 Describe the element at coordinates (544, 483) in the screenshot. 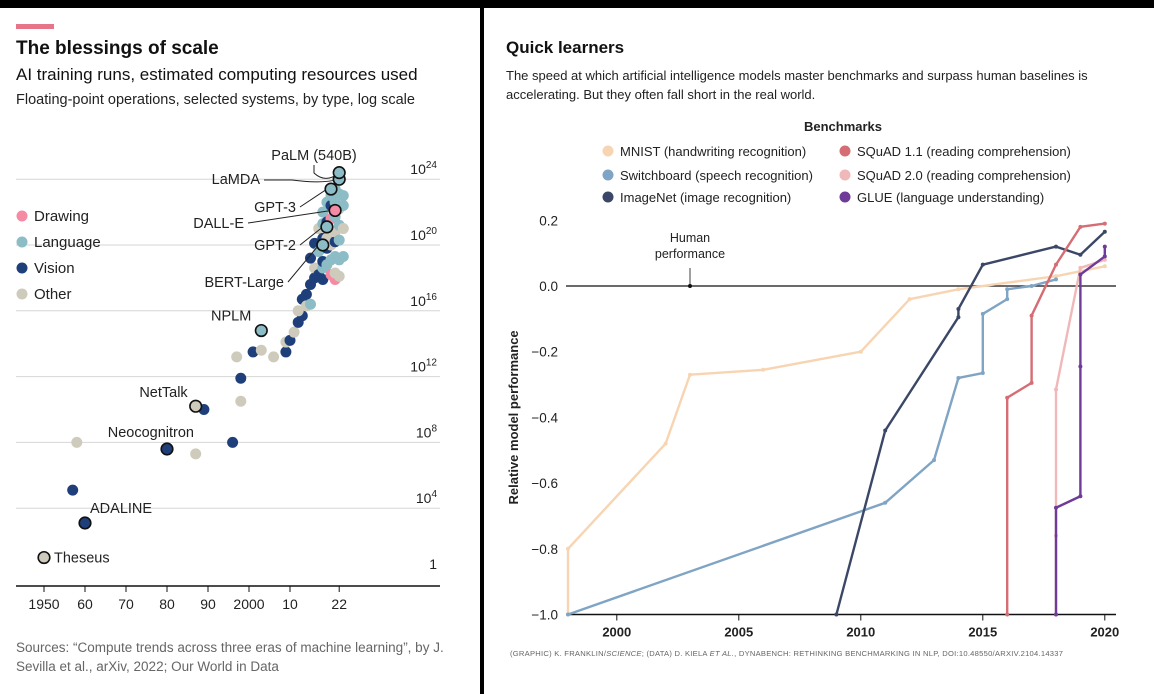

I see `y-tick-label: −0.6` at that location.